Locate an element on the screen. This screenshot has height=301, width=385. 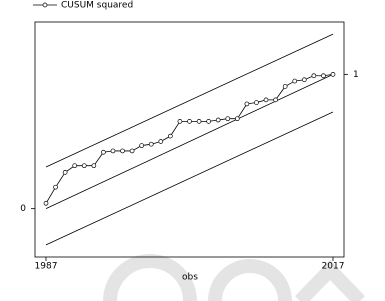
x-axis-label: obs is located at coordinates (190, 278).